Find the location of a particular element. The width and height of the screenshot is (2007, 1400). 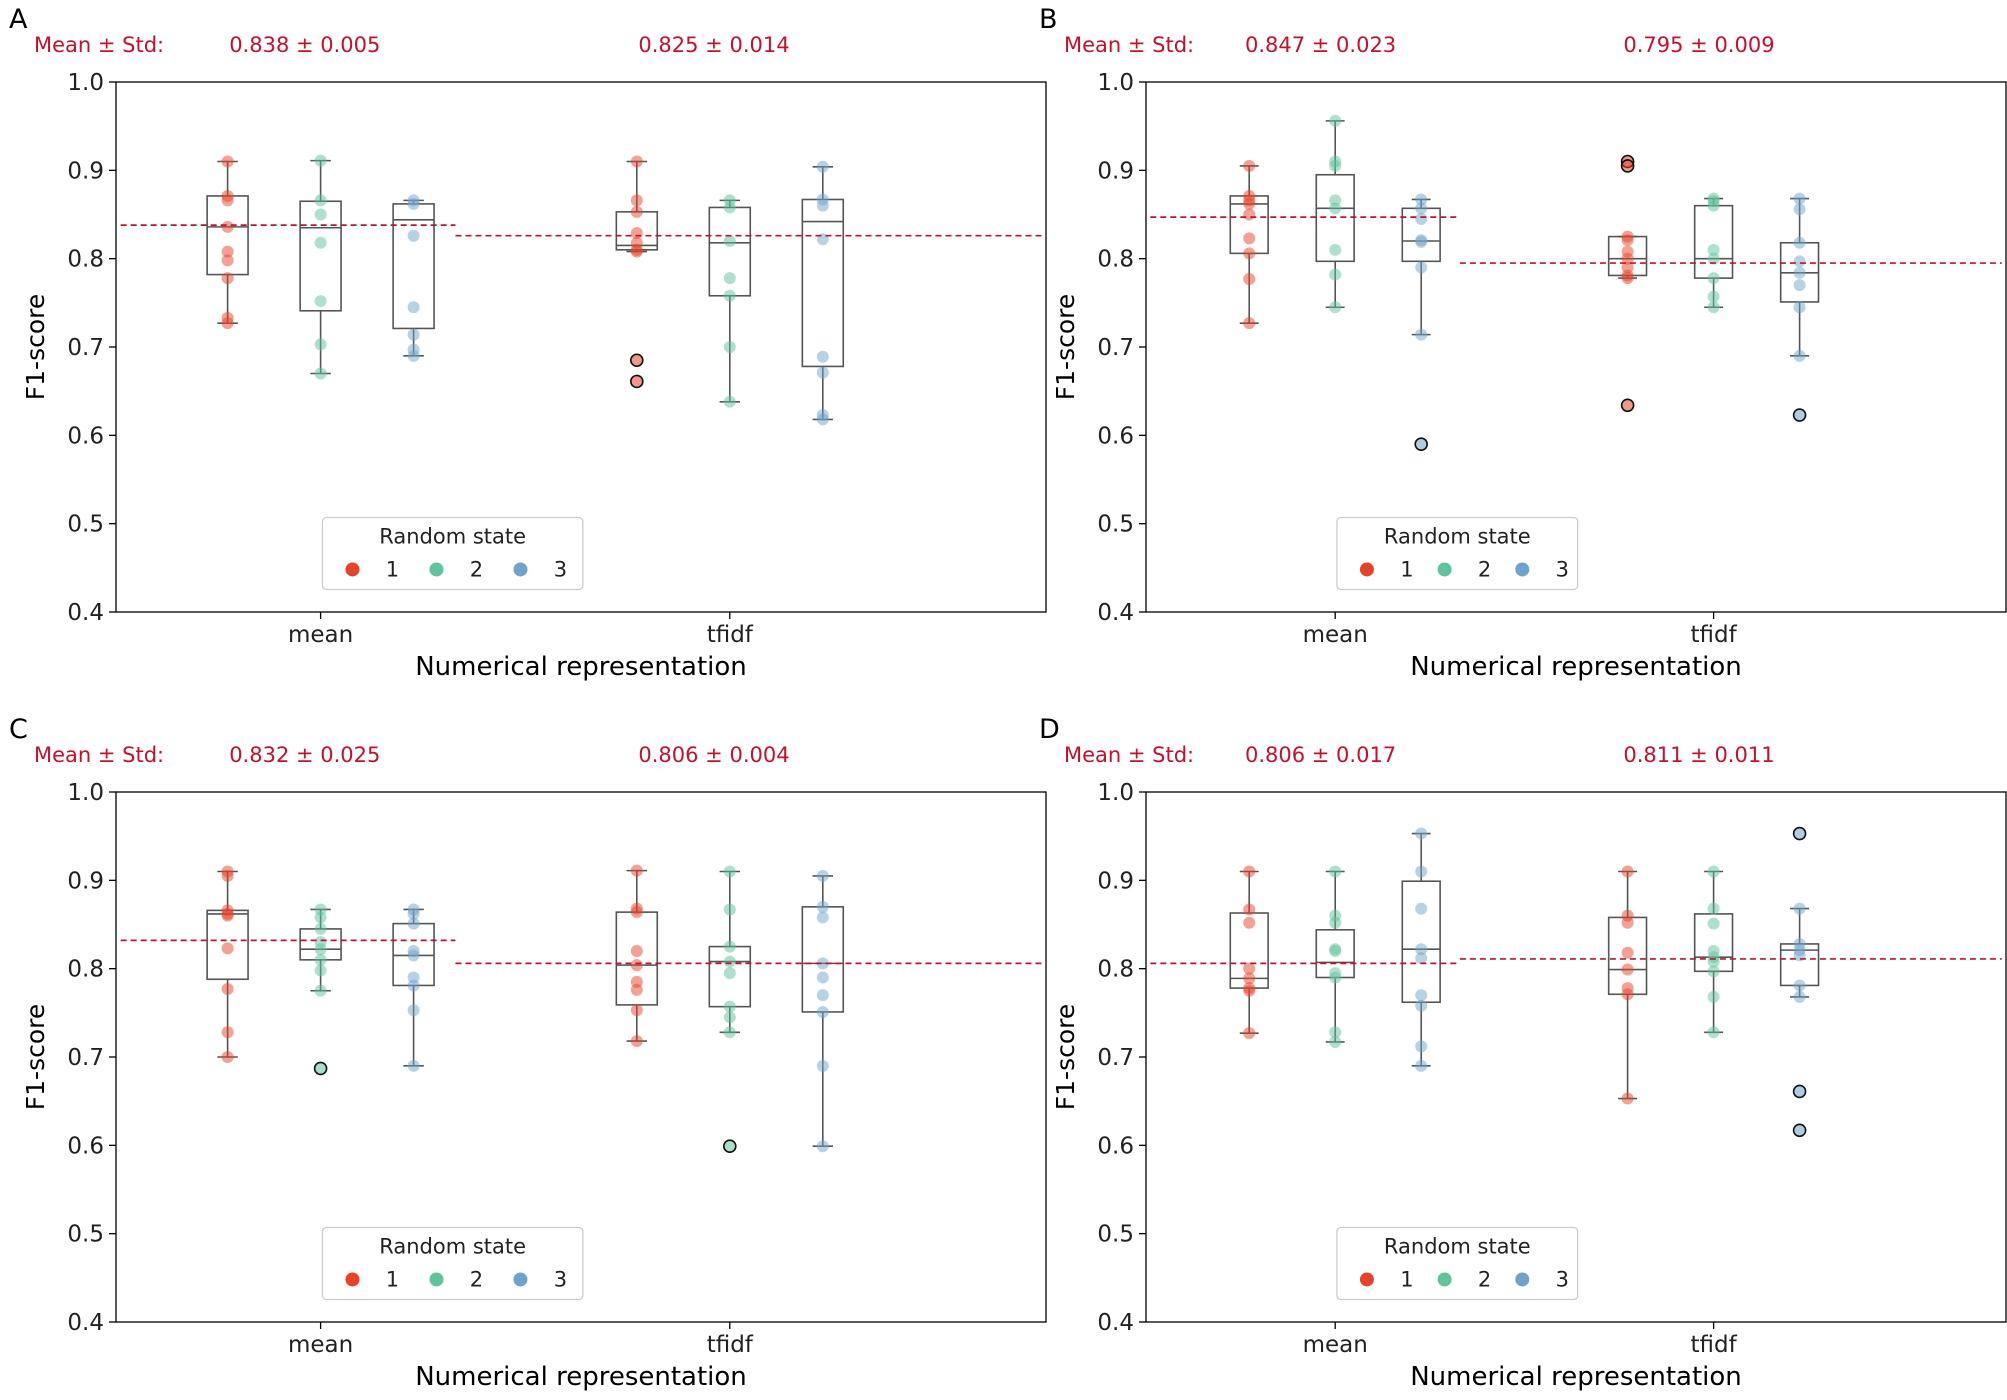

mean-std-value: 0.832 ± 0.025 is located at coordinates (304, 755).